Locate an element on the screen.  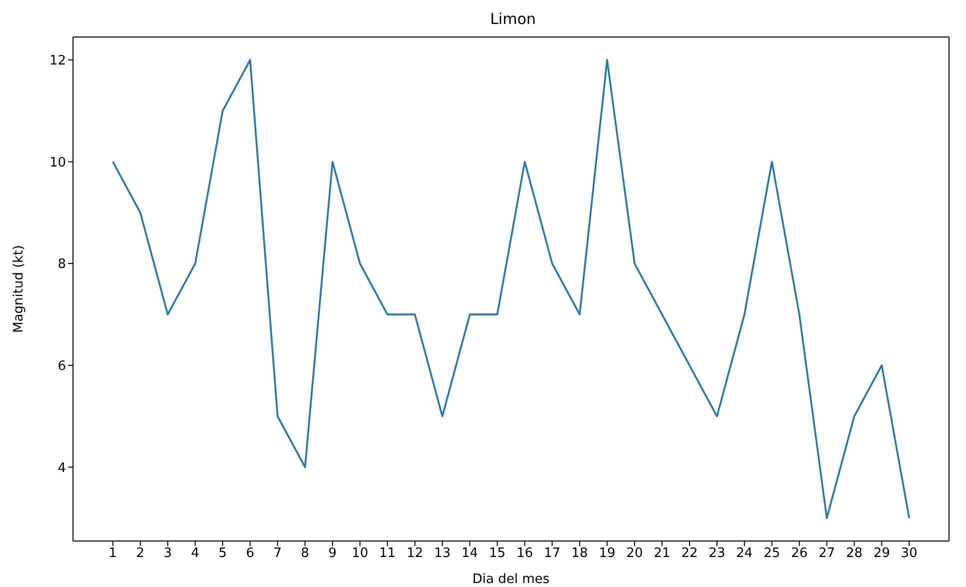
x-tick-label: 14 is located at coordinates (470, 554).